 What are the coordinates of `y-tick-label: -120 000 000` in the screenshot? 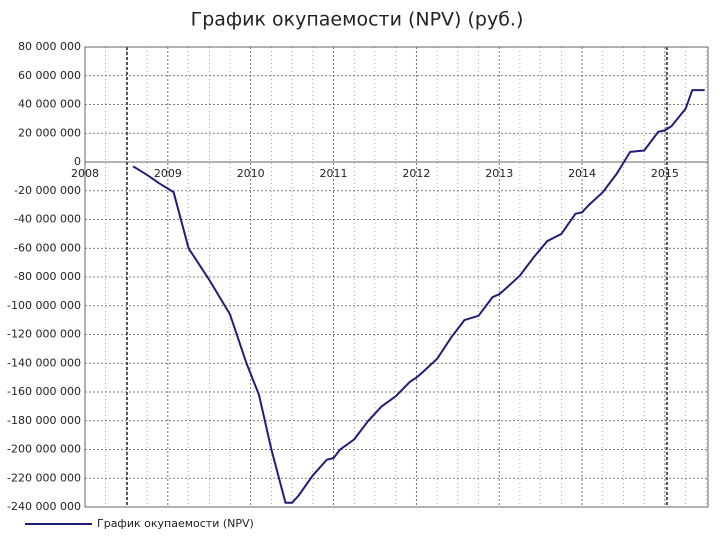 It's located at (44, 334).